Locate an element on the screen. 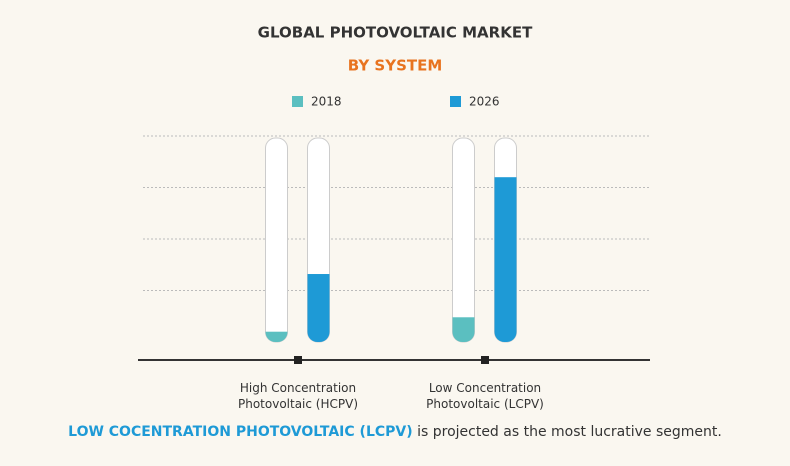 The width and height of the screenshot is (790, 466). chart-title: GLOBAL PHOTOVOLTAIC MARKET is located at coordinates (395, 33).